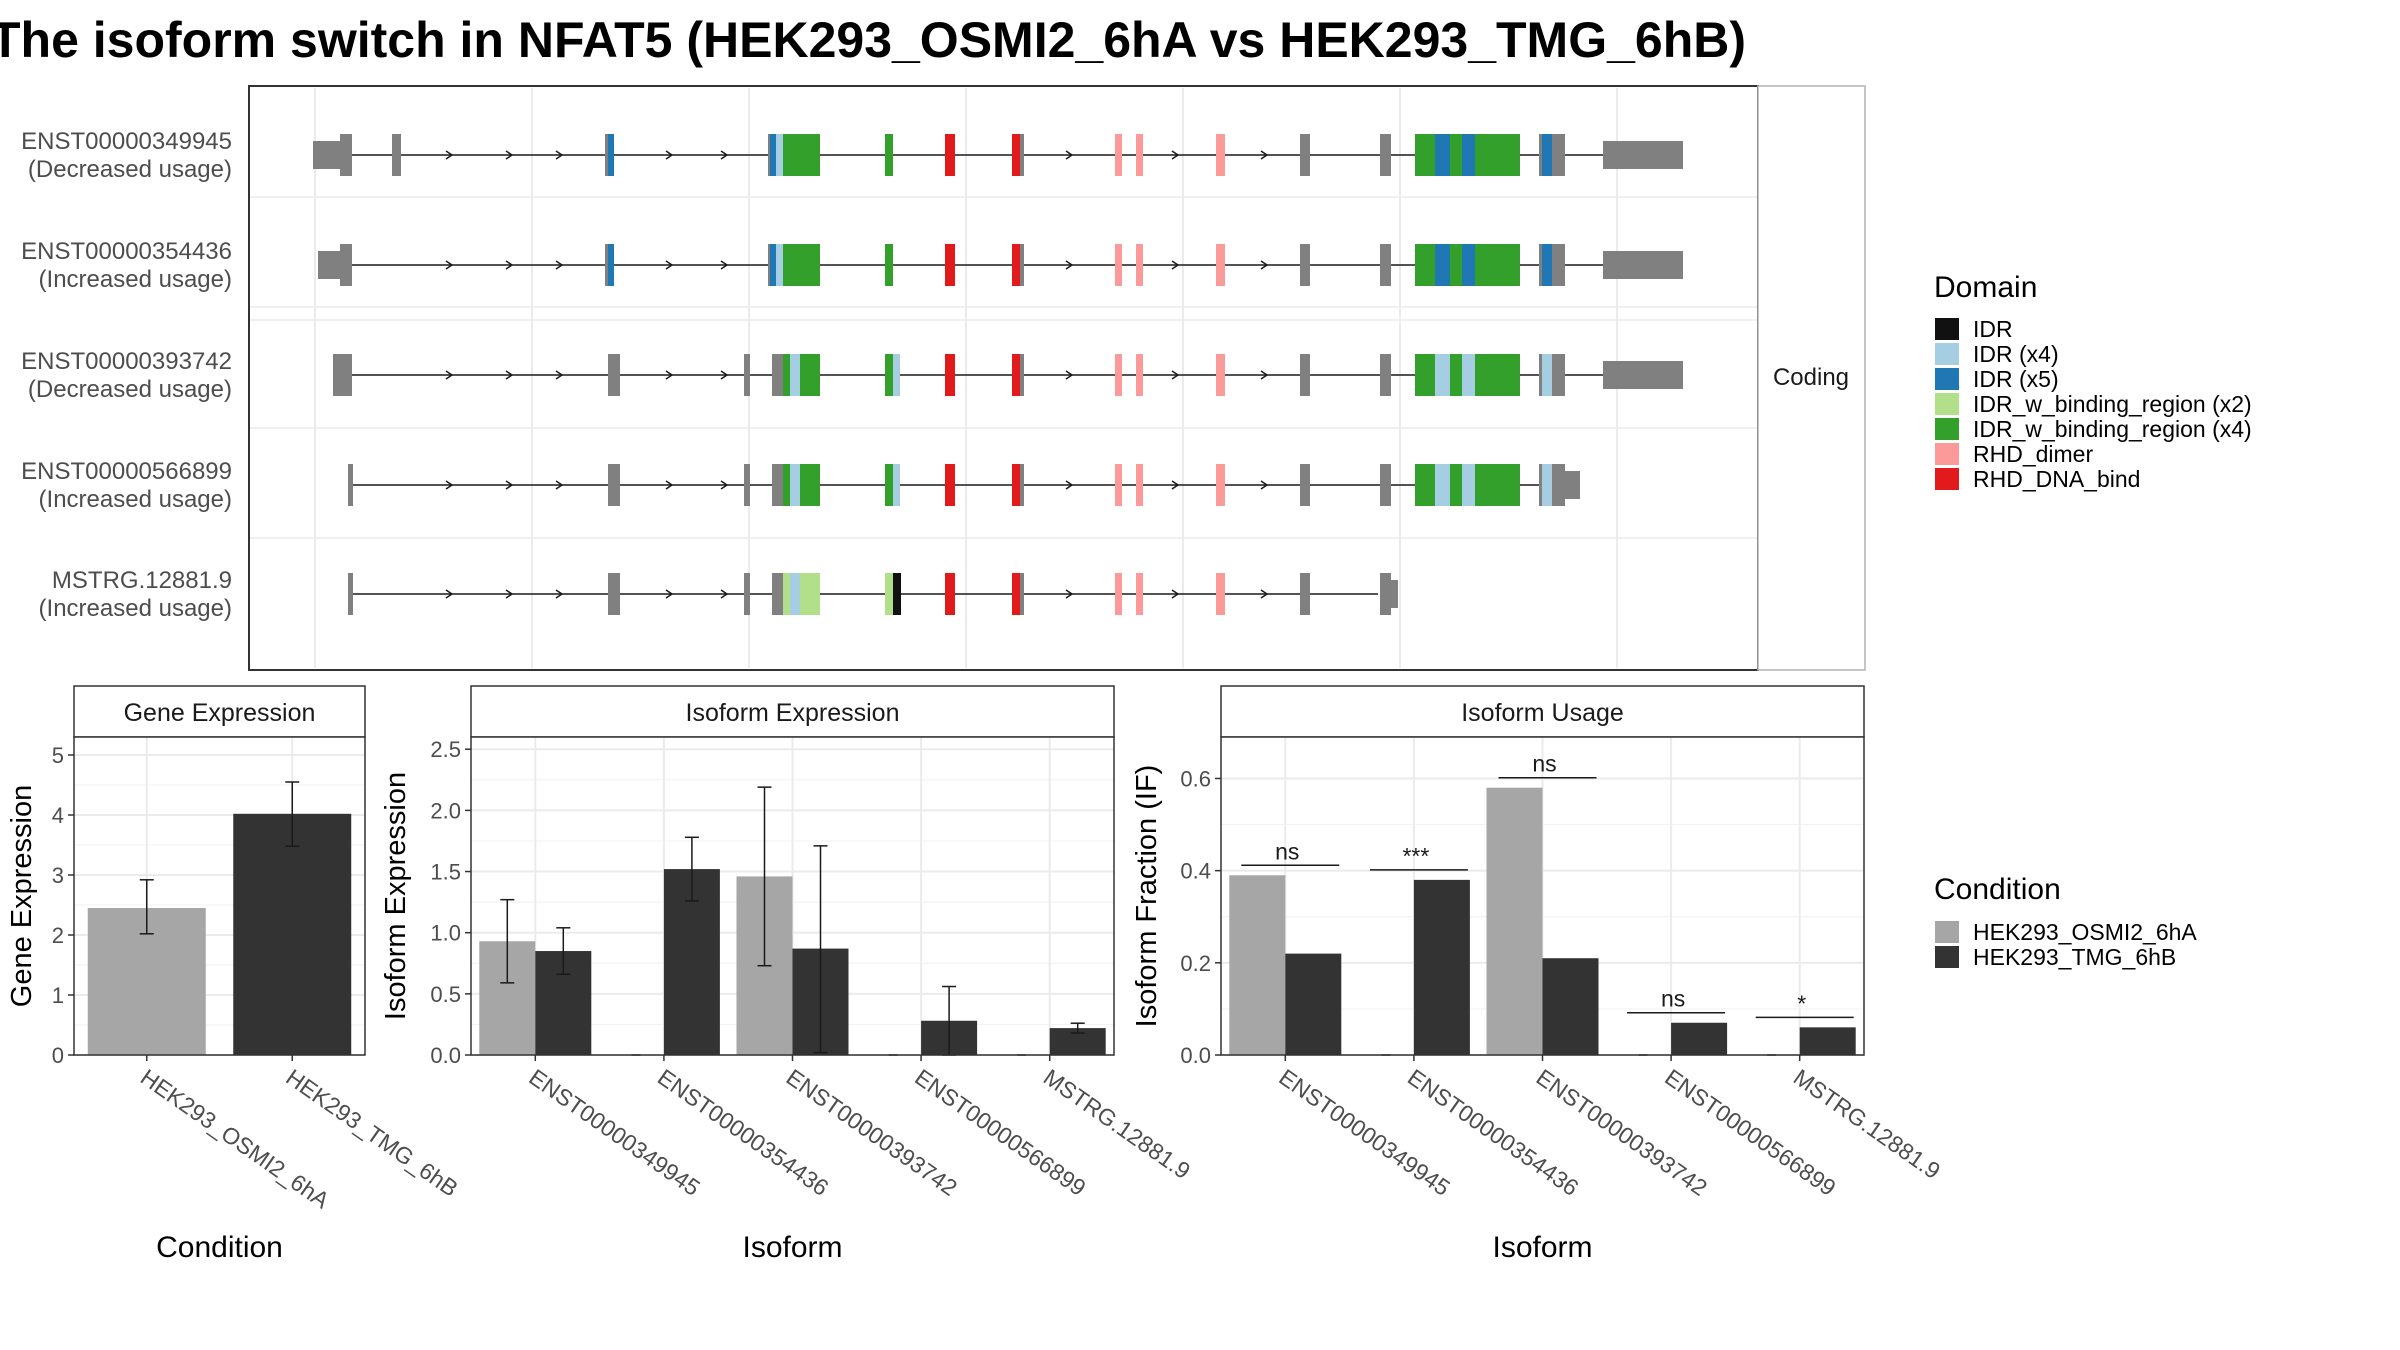 The width and height of the screenshot is (2400, 1350). Describe the element at coordinates (1993, 329) in the screenshot. I see `domain-legend-label: IDR` at that location.